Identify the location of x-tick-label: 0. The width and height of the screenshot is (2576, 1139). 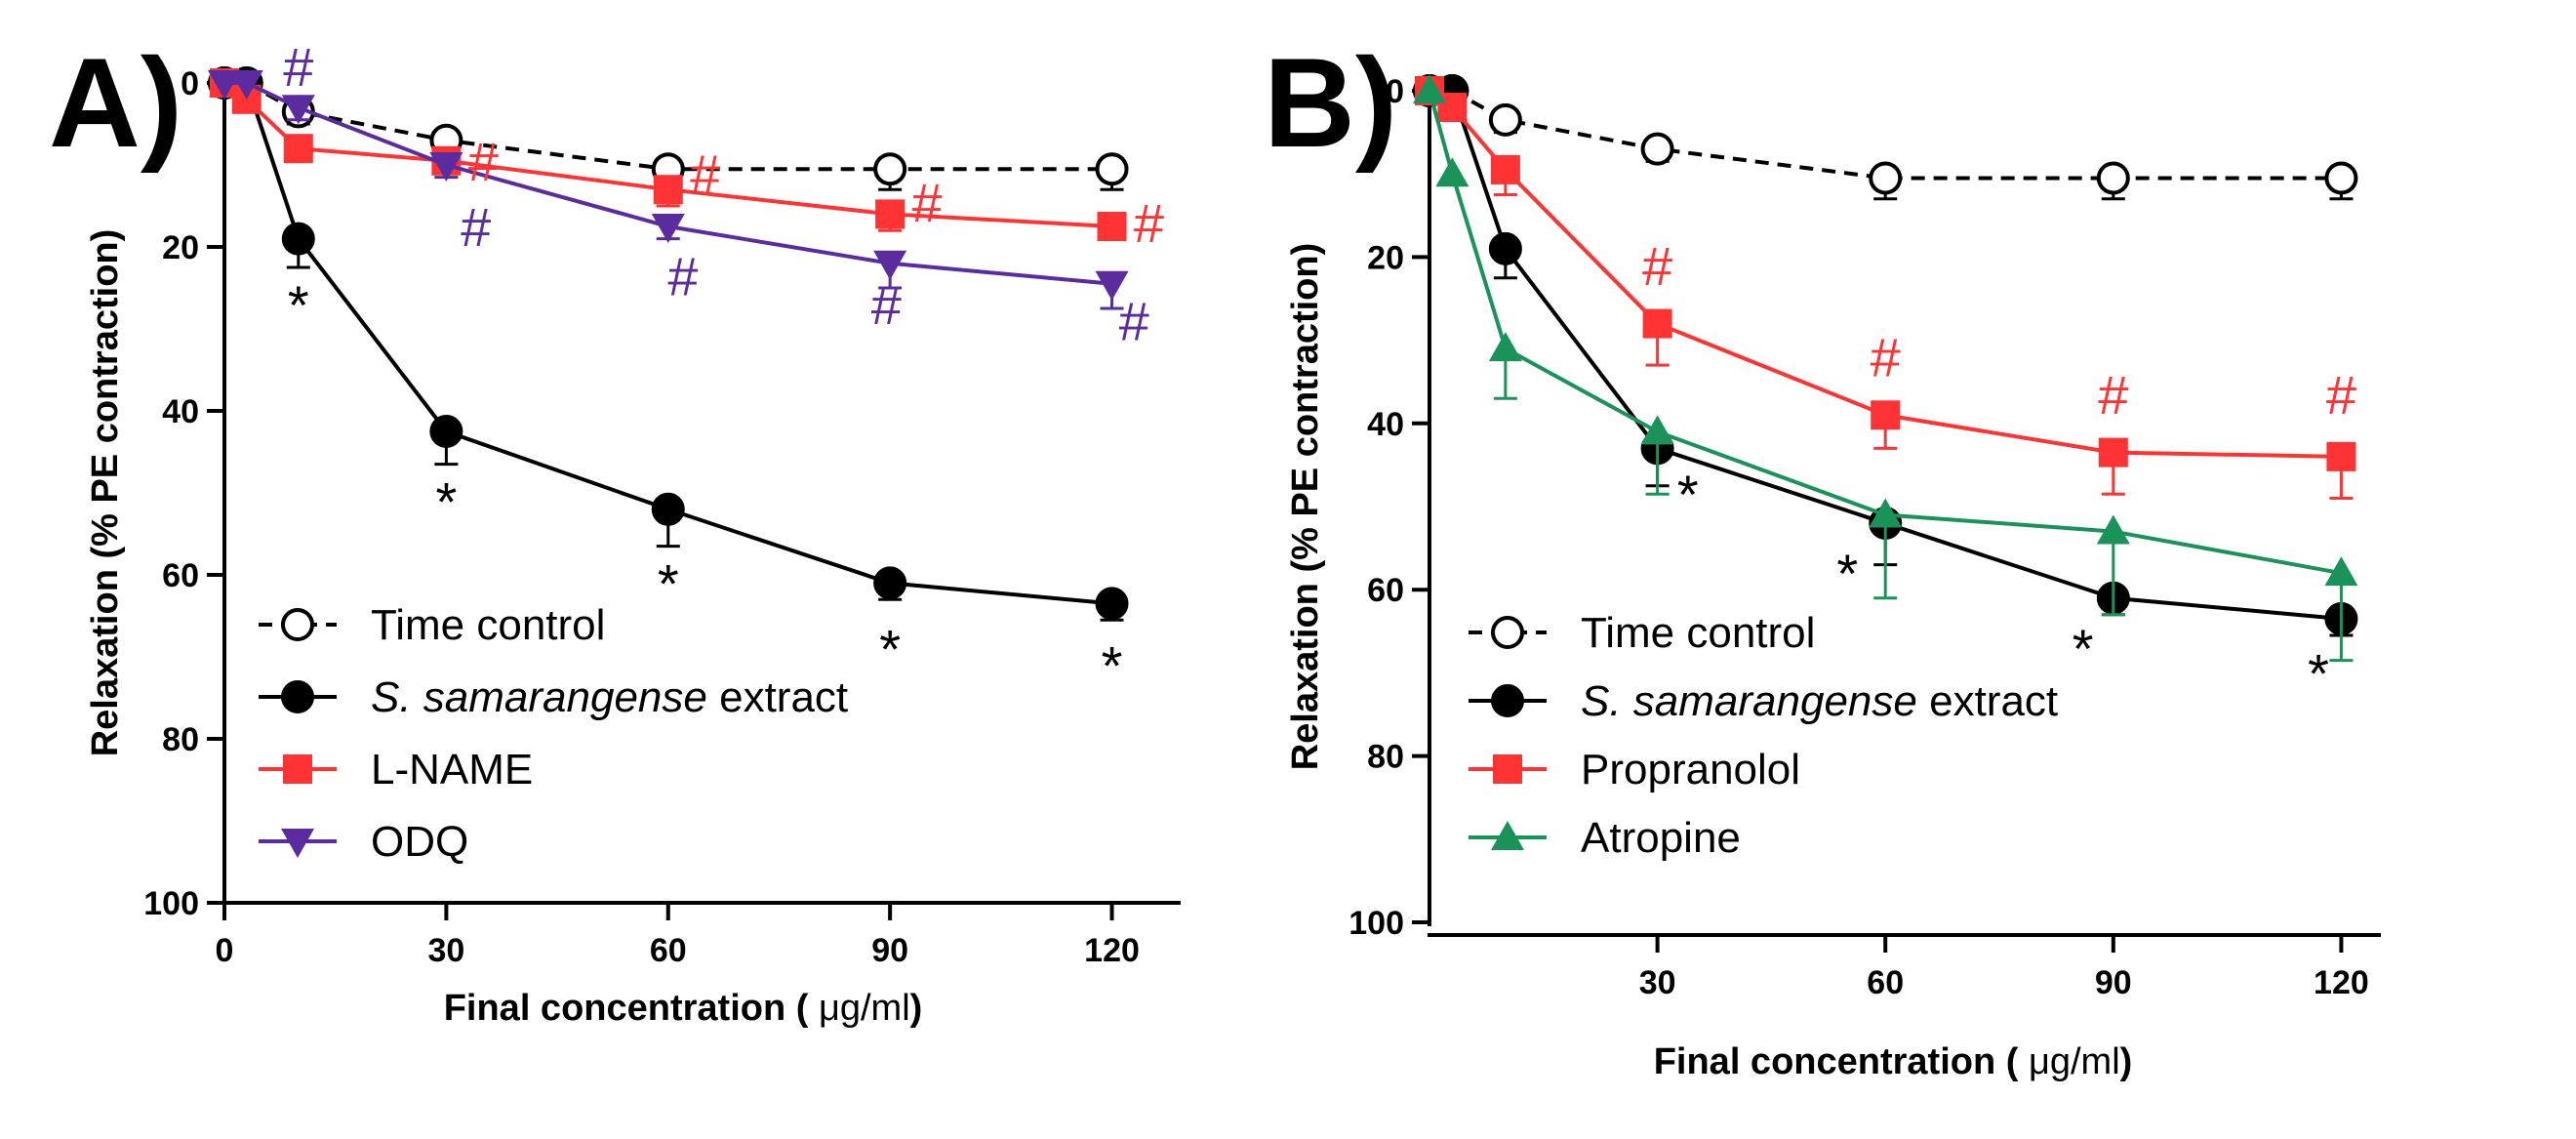
(225, 950).